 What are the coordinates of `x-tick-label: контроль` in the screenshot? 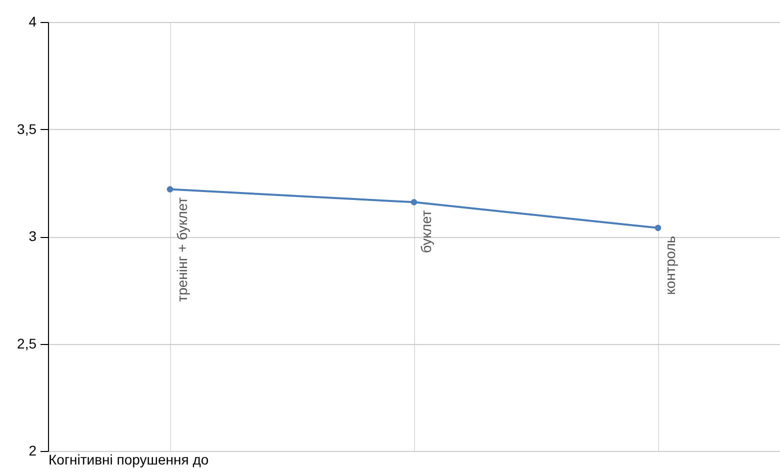 It's located at (670, 265).